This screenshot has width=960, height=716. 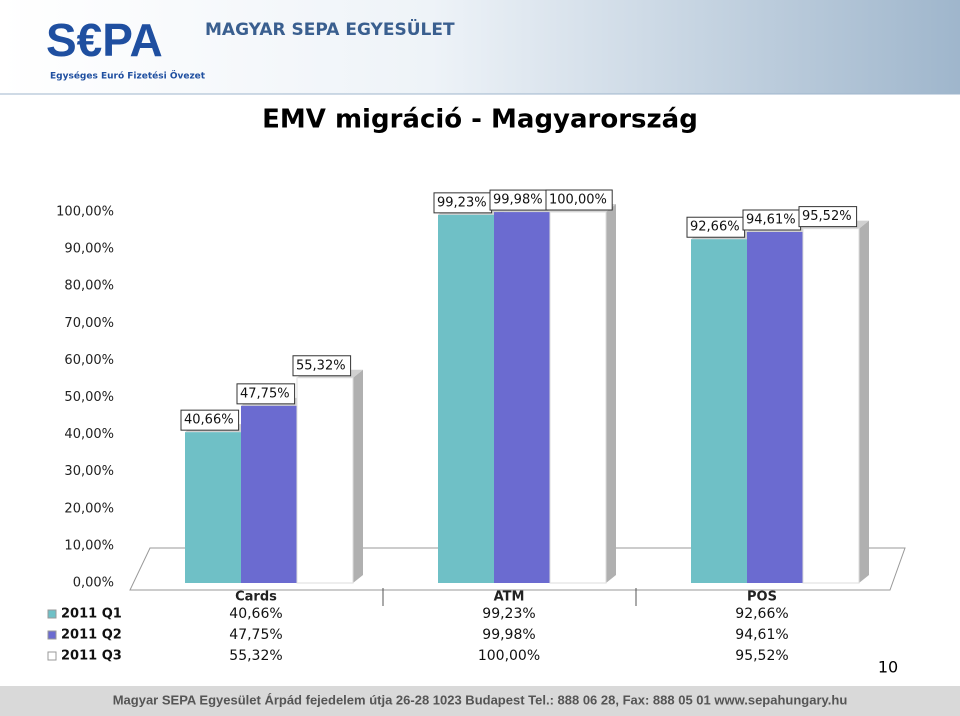 I want to click on chart-title: EMV migráció - Magyarország, so click(x=480, y=120).